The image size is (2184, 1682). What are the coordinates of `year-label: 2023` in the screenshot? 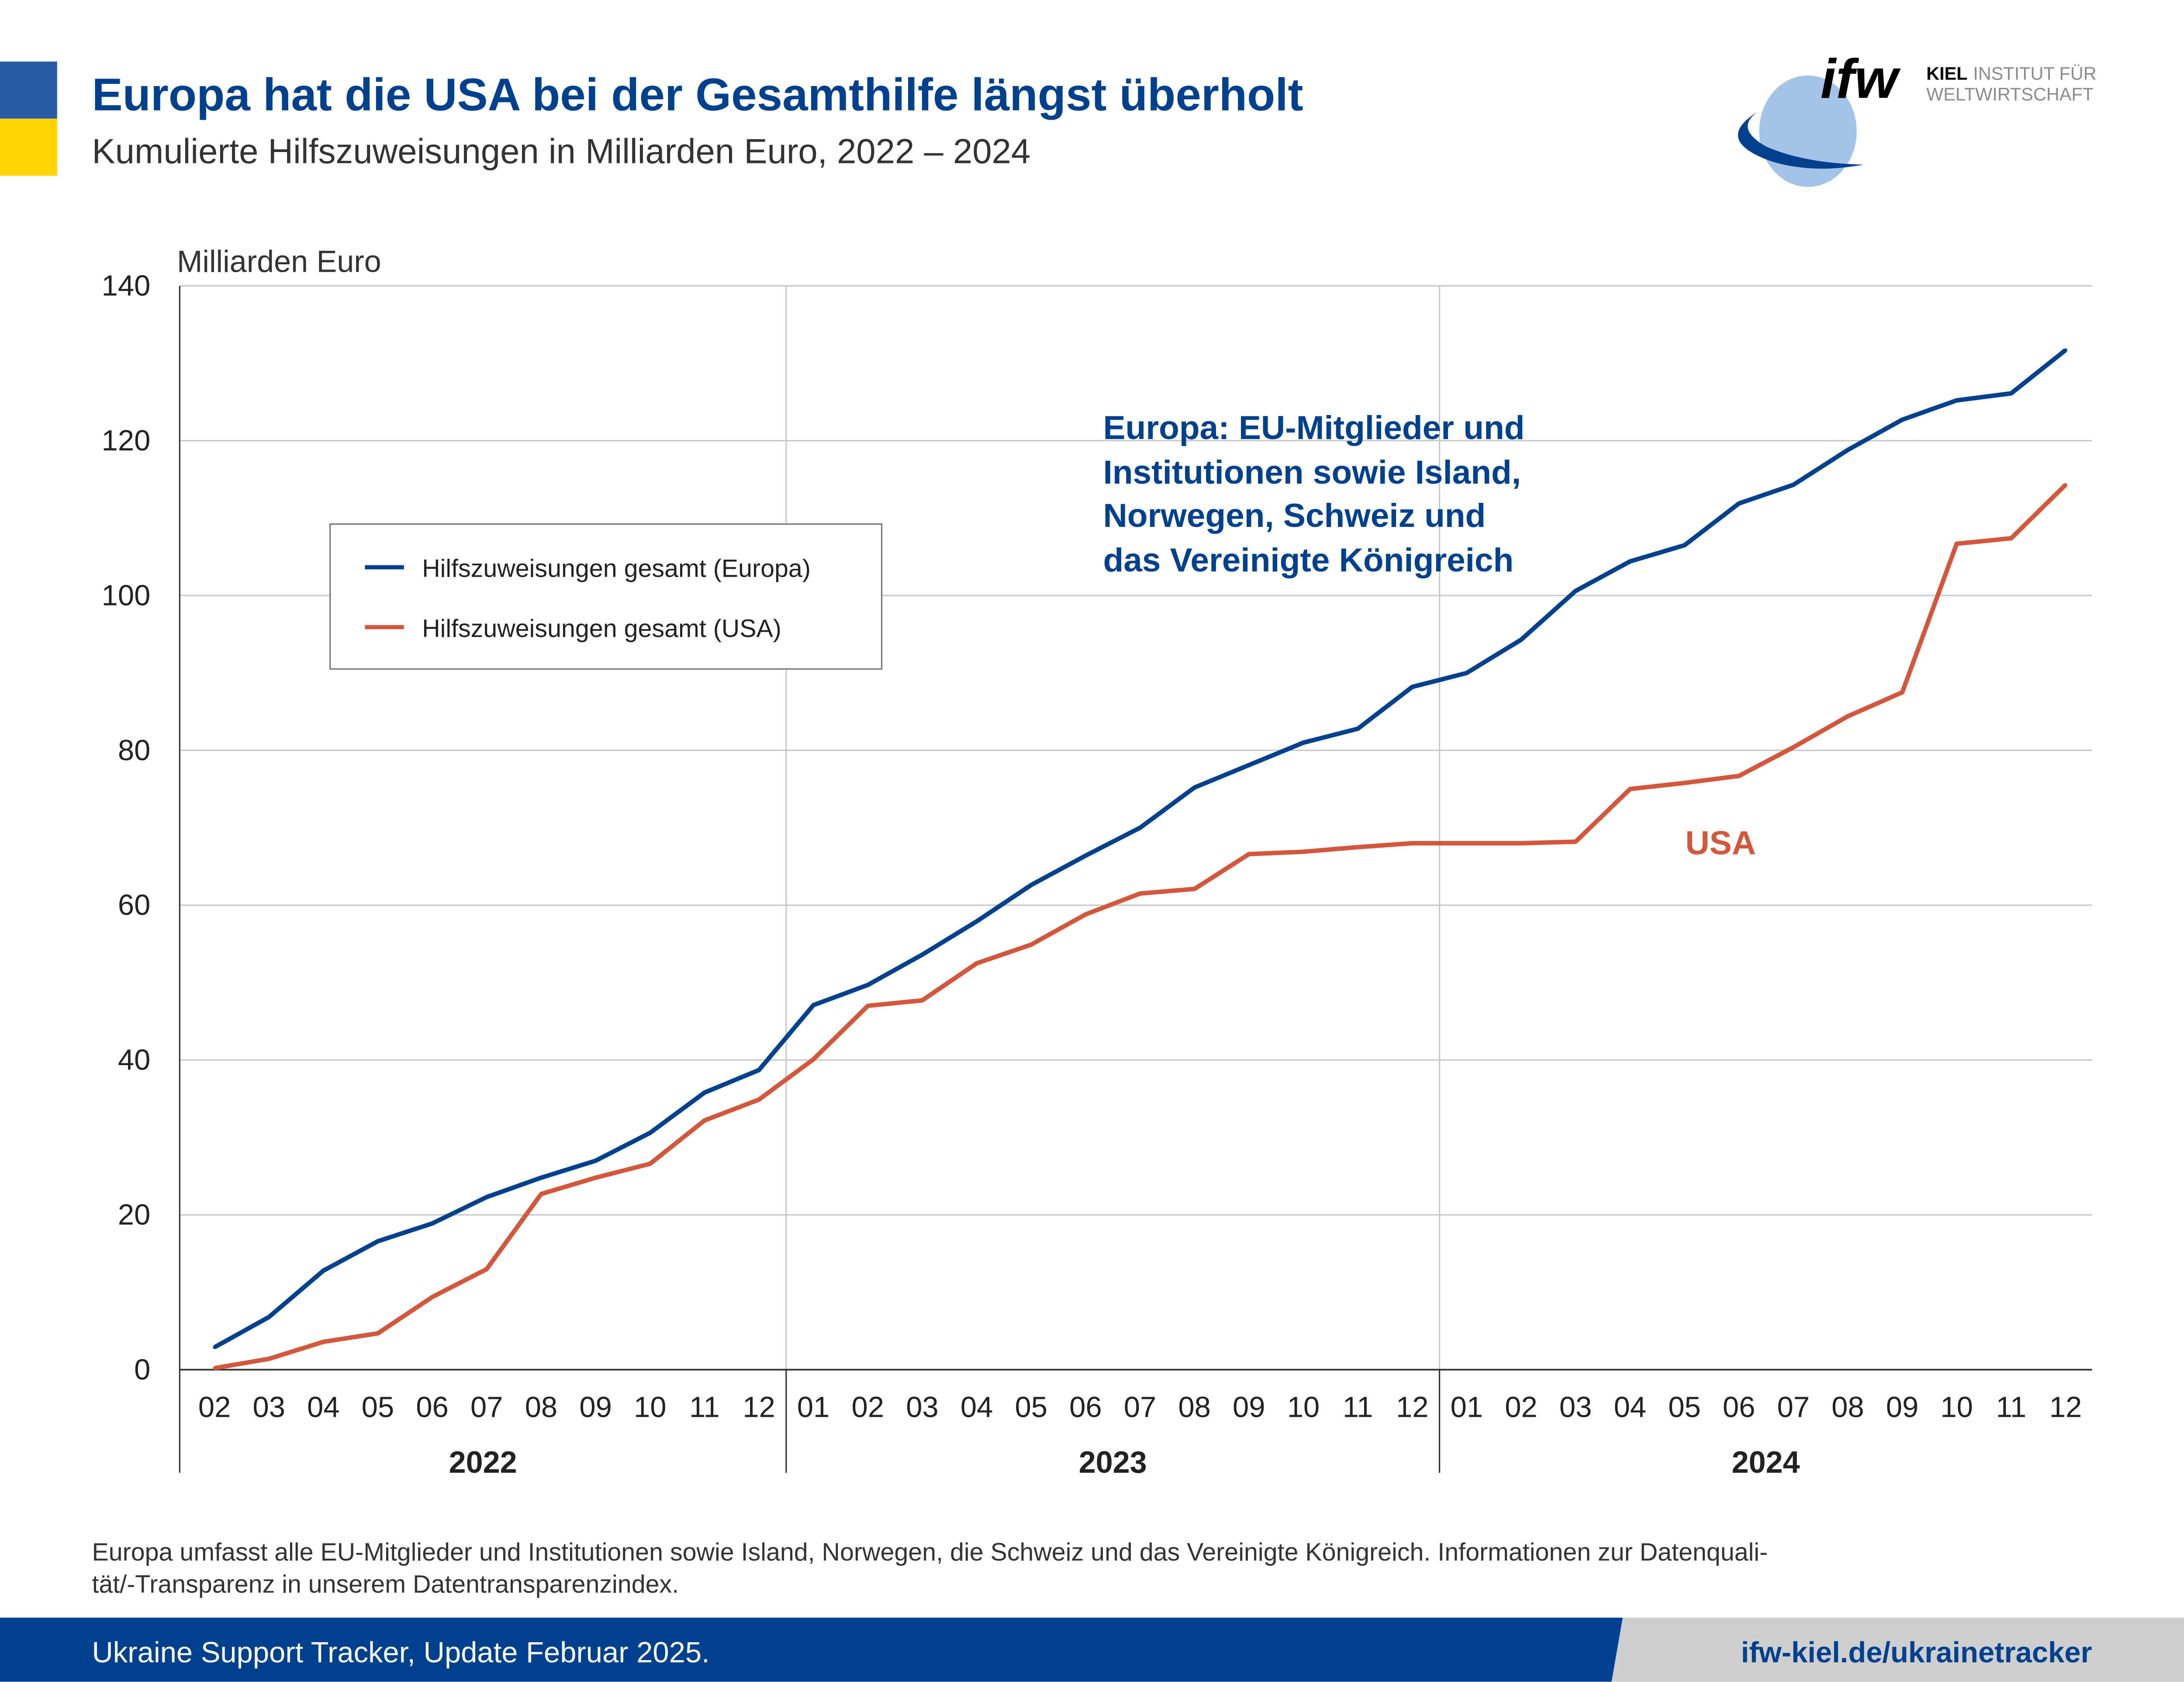 It's located at (1113, 1462).